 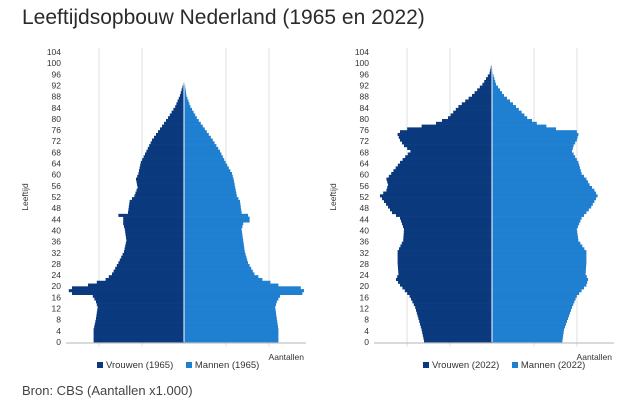 What do you see at coordinates (58, 320) in the screenshot?
I see `age-tick-label: 8` at bounding box center [58, 320].